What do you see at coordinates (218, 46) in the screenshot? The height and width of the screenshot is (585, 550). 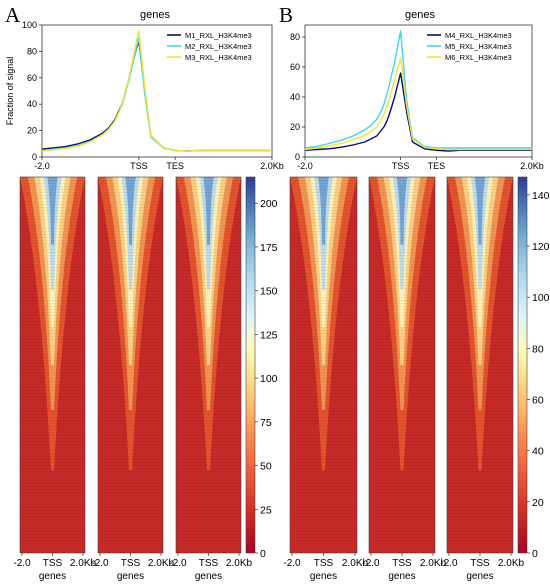 I see `legend-entry: M2_RXL_H3K4me3` at bounding box center [218, 46].